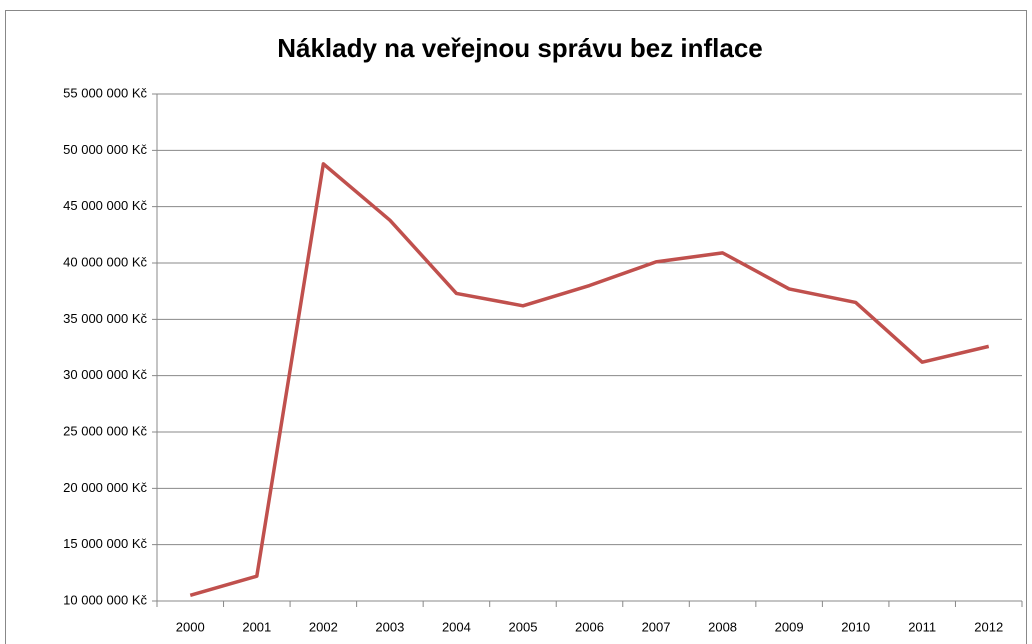  What do you see at coordinates (105, 149) in the screenshot?
I see `y-tick-label: 50 000 000 Kč` at bounding box center [105, 149].